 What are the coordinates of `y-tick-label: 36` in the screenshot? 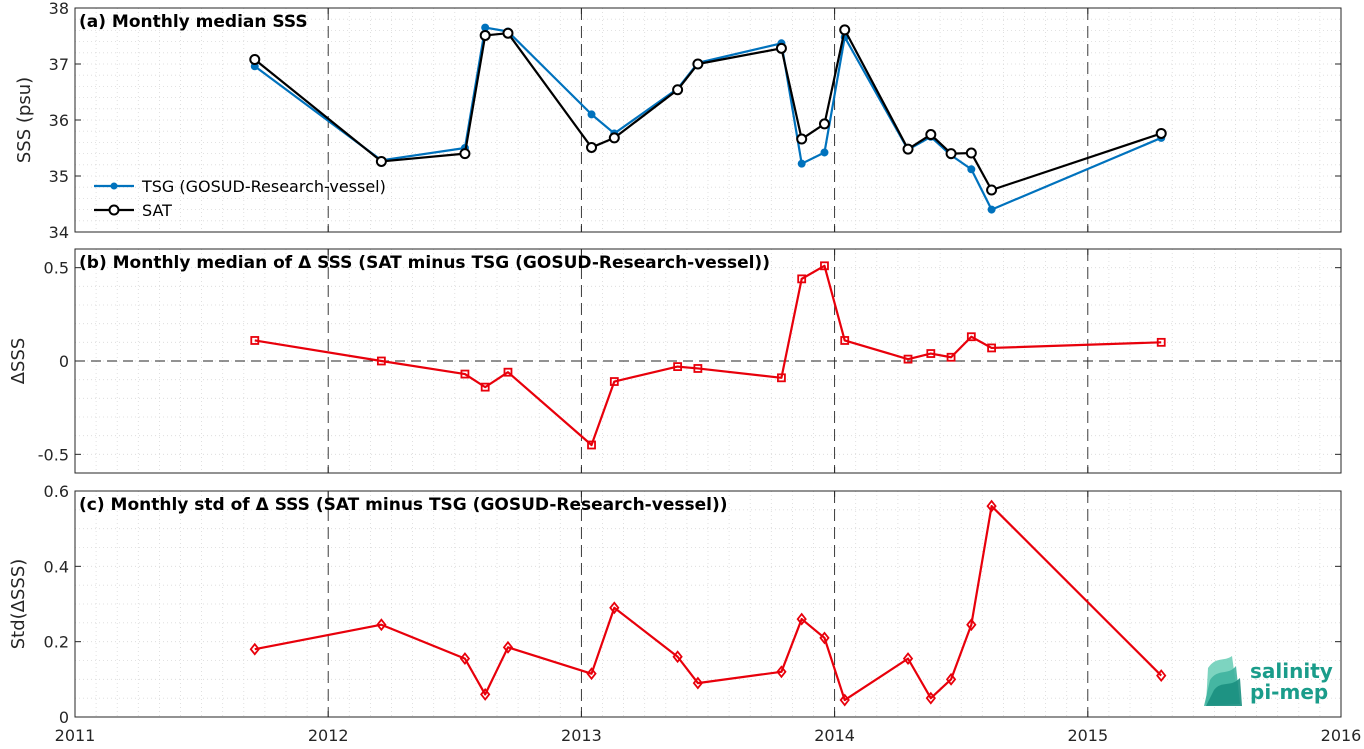 It's located at (59, 120).